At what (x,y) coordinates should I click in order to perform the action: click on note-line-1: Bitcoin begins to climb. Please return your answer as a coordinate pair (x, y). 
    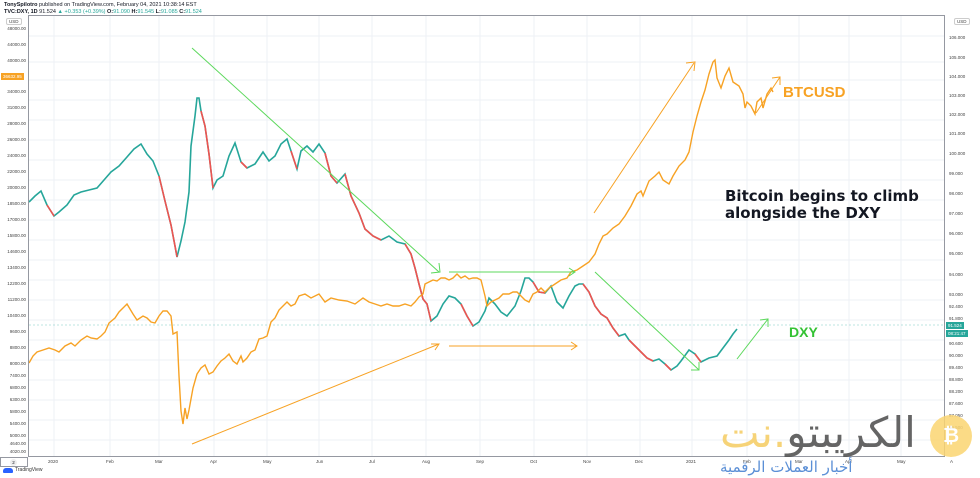
    Looking at the image, I should click on (822, 196).